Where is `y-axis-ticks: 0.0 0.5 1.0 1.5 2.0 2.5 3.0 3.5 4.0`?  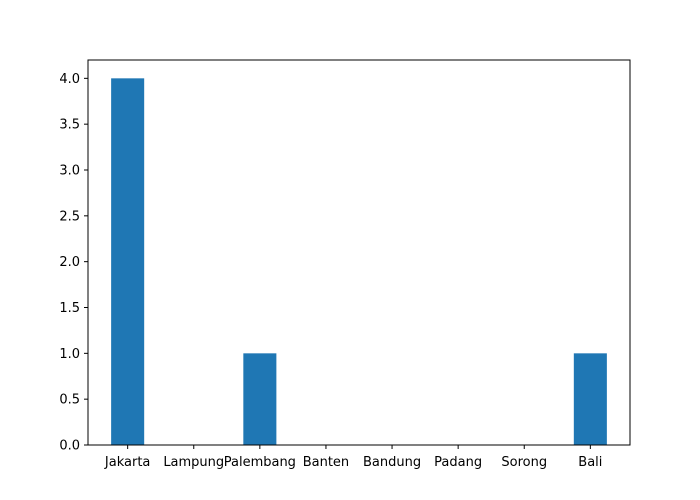
y-axis-ticks: 0.0 0.5 1.0 1.5 2.0 2.5 3.0 3.5 4.0 is located at coordinates (73, 263).